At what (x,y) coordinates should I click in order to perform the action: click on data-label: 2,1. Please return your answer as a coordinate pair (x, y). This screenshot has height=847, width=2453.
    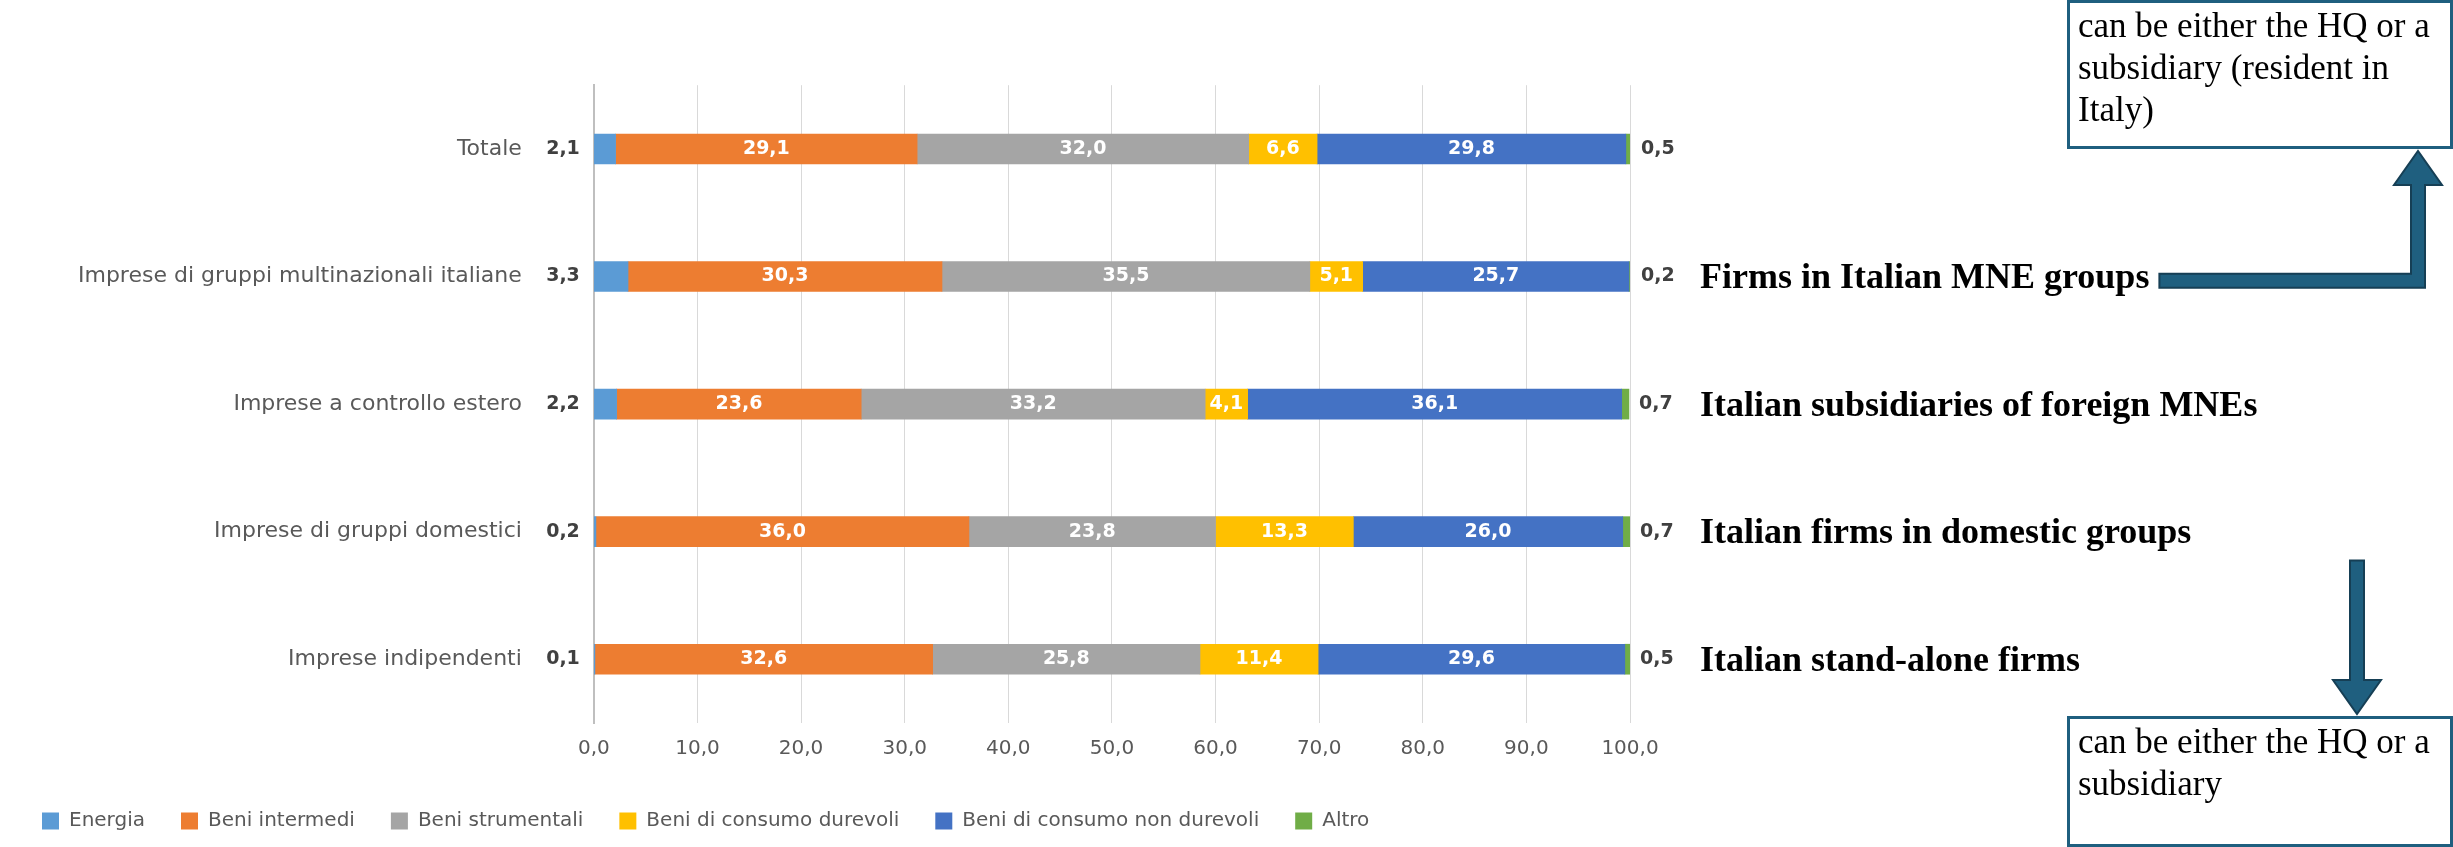
    Looking at the image, I should click on (563, 146).